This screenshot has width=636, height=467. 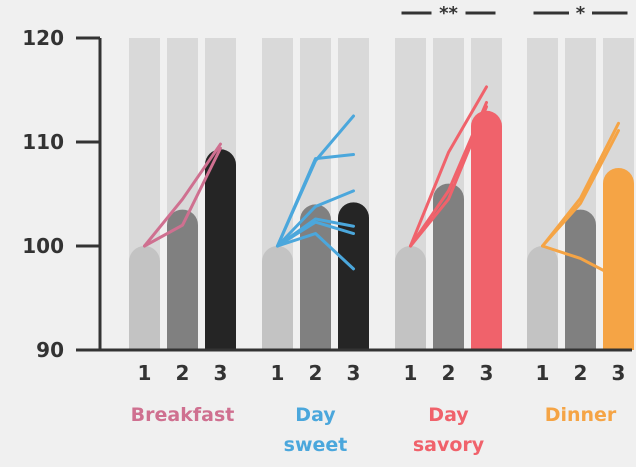 I want to click on category-label-day-sweet-2: 2, so click(x=316, y=373).